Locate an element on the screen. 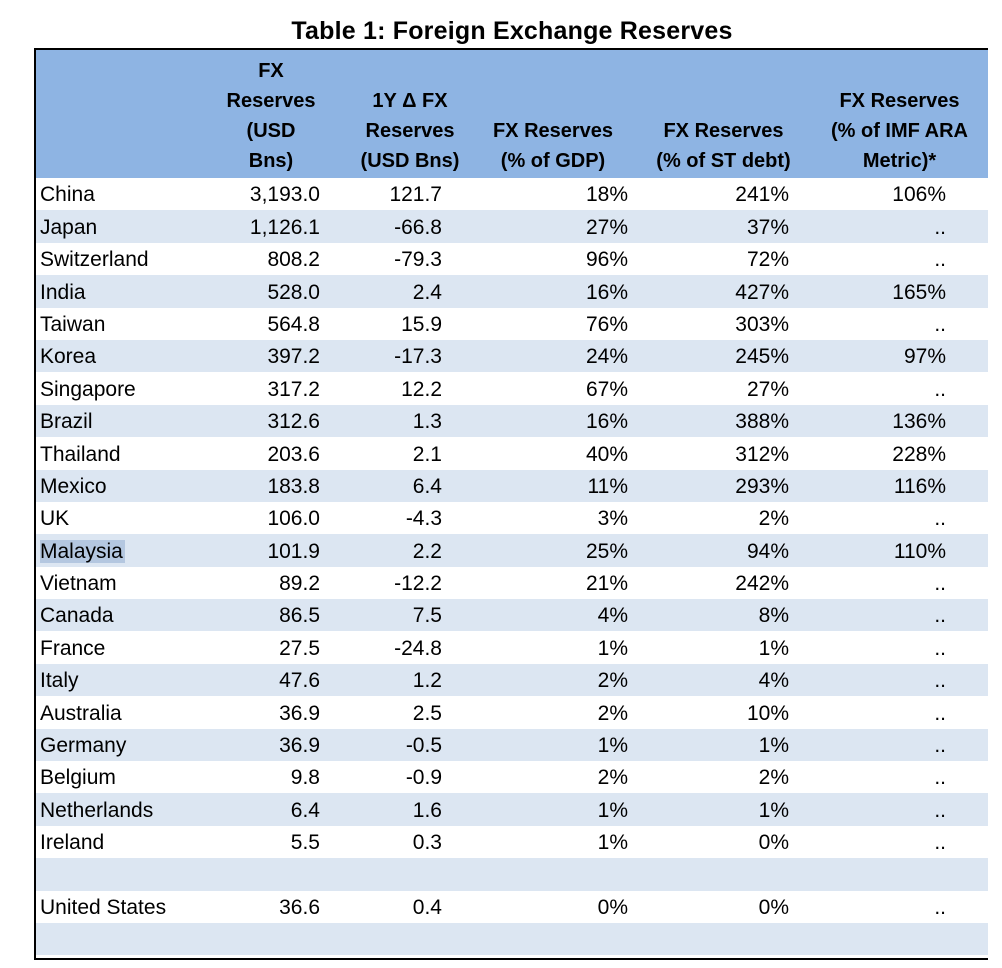  country-cell: Malaysia is located at coordinates (114, 550).